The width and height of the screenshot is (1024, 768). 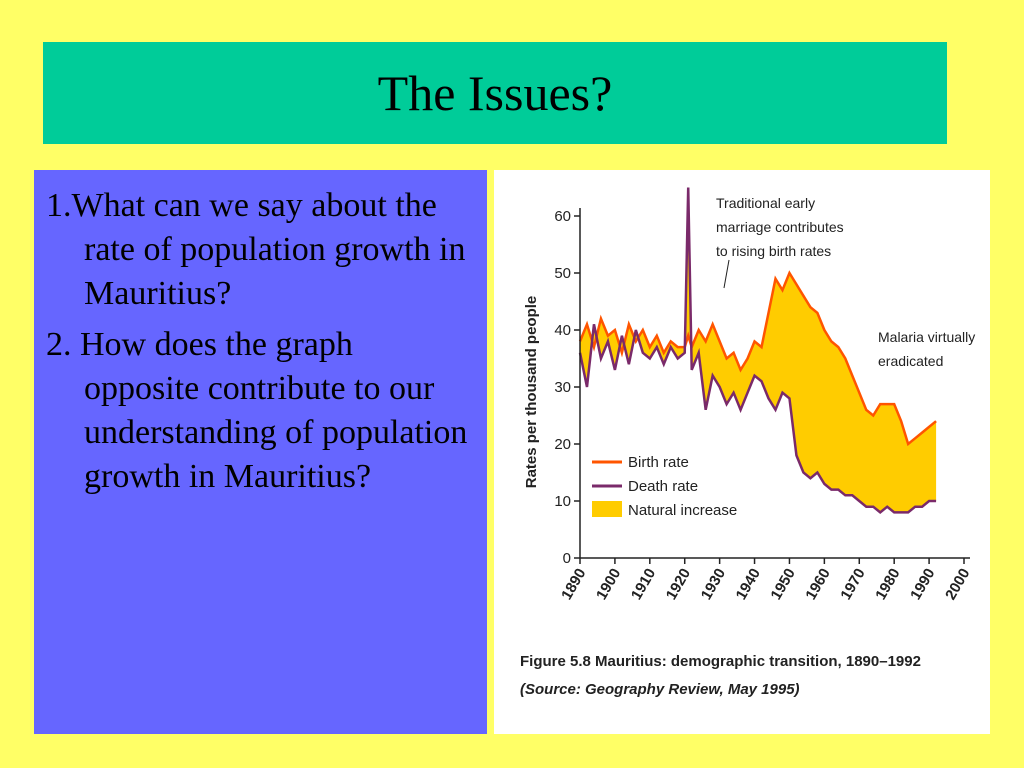 What do you see at coordinates (573, 584) in the screenshot?
I see `x-tick-label: 1890` at bounding box center [573, 584].